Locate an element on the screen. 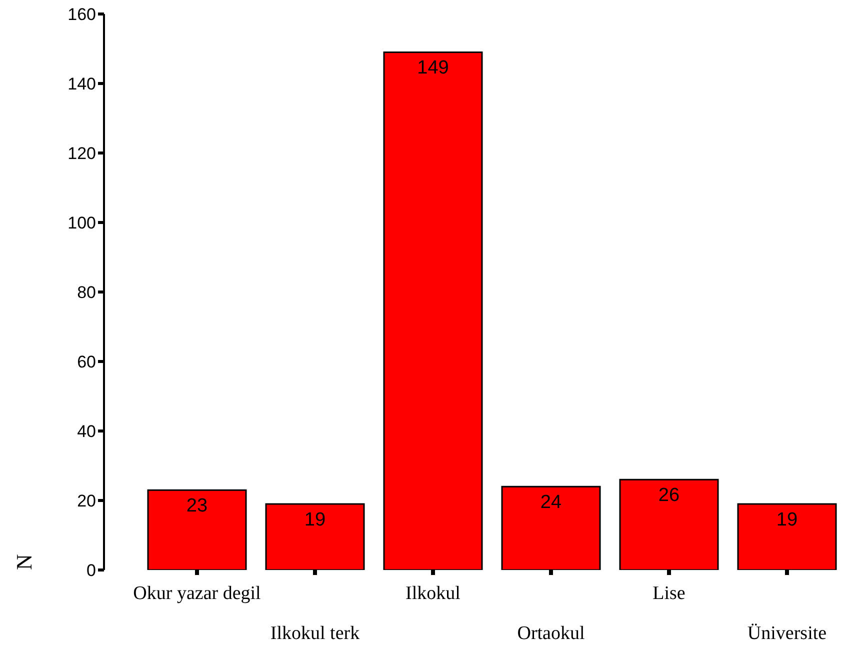 This screenshot has height=650, width=864. y-tick-label: 20 is located at coordinates (86, 501).